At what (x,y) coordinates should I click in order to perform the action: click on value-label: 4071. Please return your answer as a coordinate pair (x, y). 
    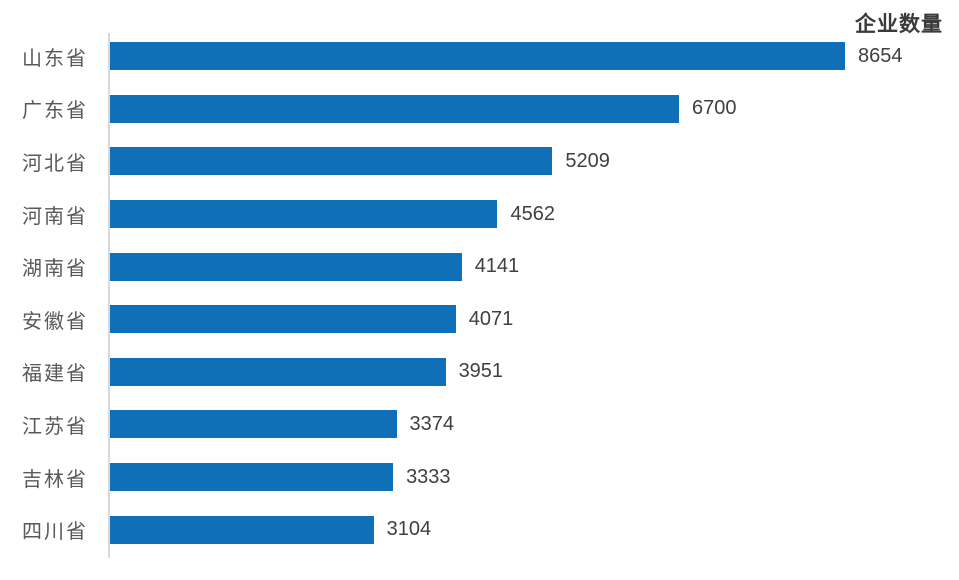
    Looking at the image, I should click on (491, 318).